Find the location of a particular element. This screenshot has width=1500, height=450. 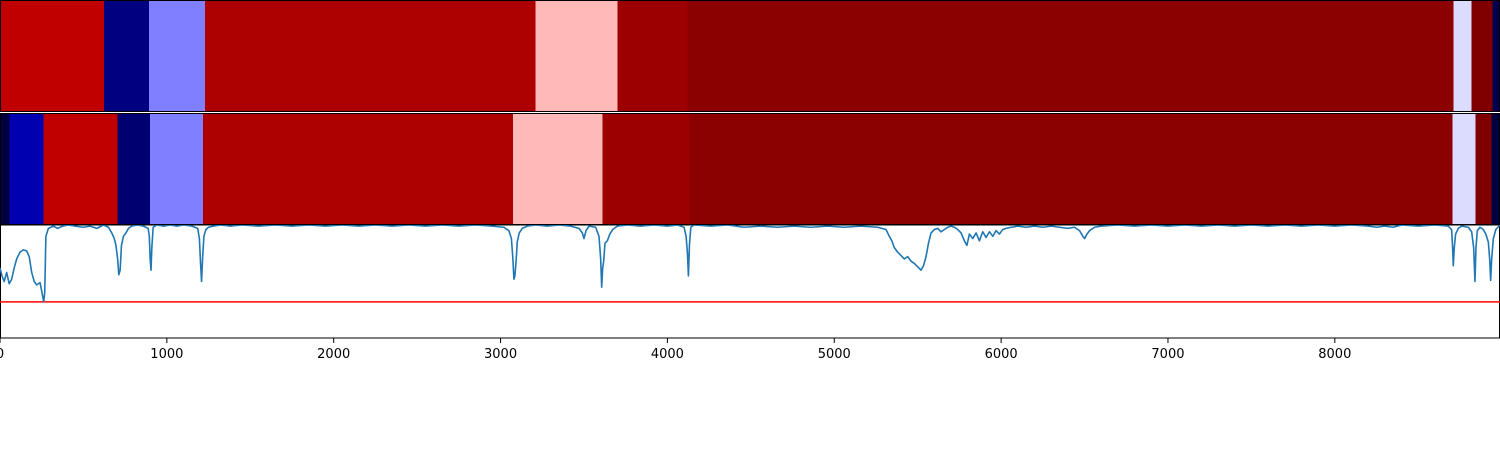

x-tick-label: 1000 is located at coordinates (166, 354).